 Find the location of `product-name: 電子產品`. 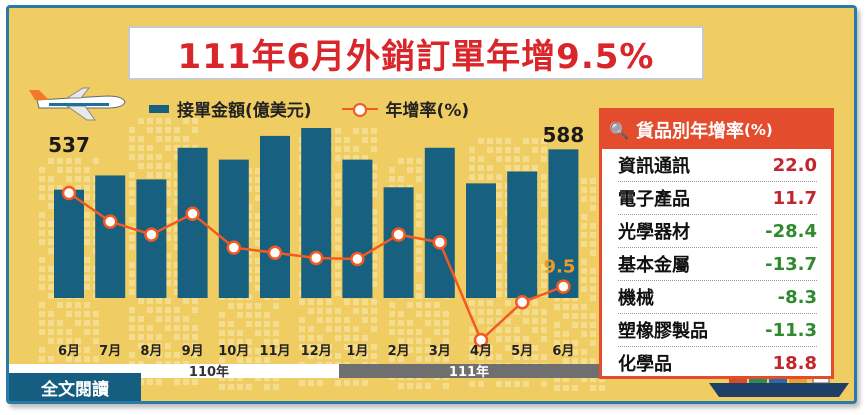

product-name: 電子產品 is located at coordinates (654, 199).